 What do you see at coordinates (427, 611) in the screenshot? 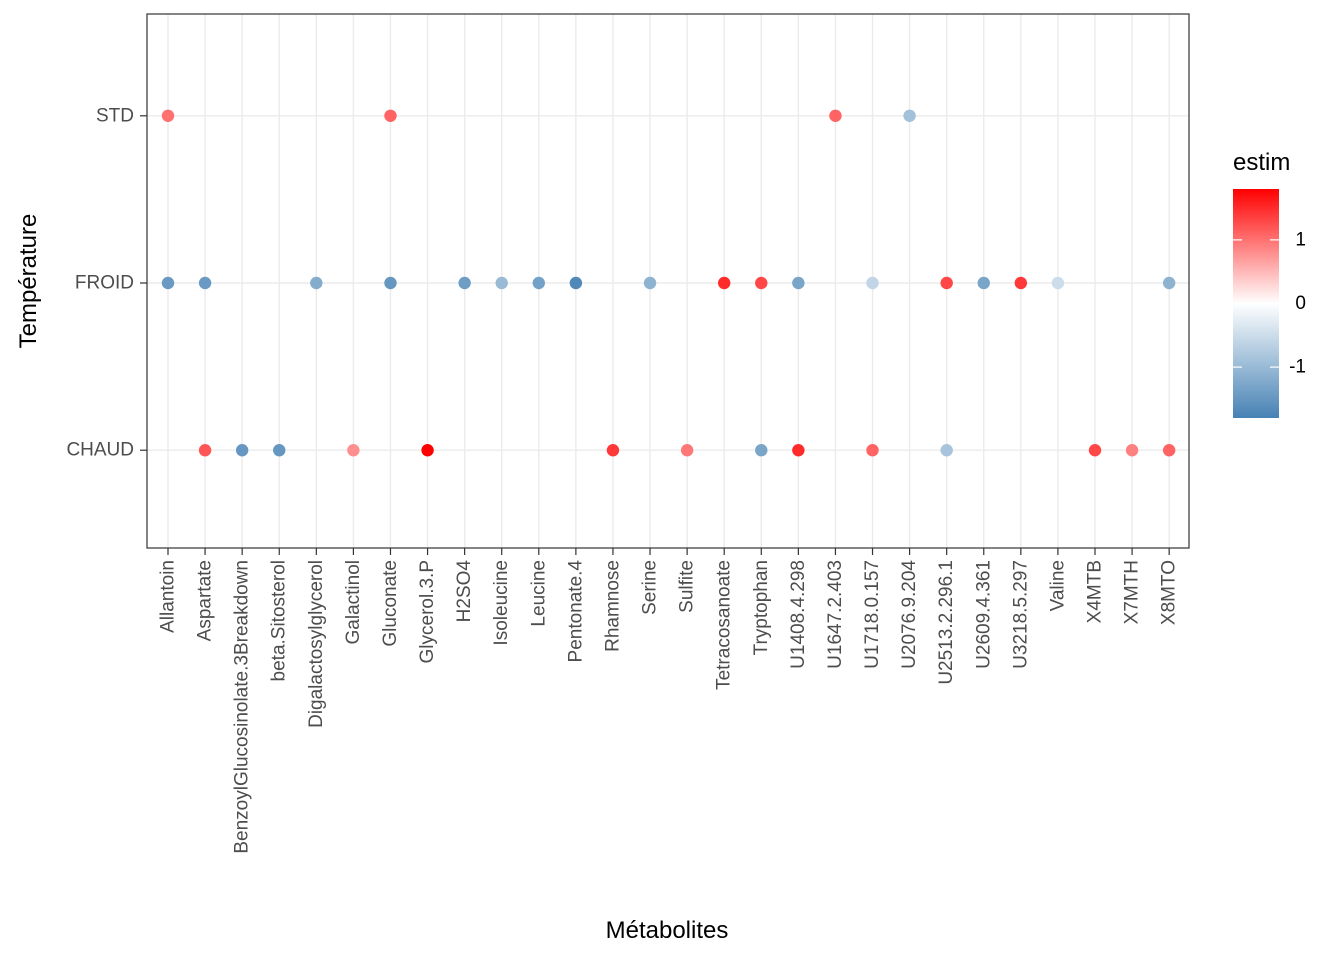
I see `x-tick-label: Glycerol.3.P` at bounding box center [427, 611].